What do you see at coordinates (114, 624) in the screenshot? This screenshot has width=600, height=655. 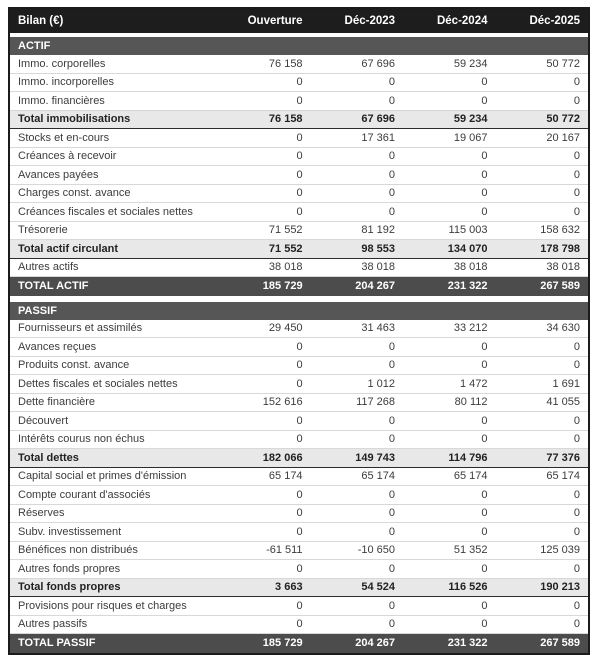 I see `row-label: Autres passifs` at bounding box center [114, 624].